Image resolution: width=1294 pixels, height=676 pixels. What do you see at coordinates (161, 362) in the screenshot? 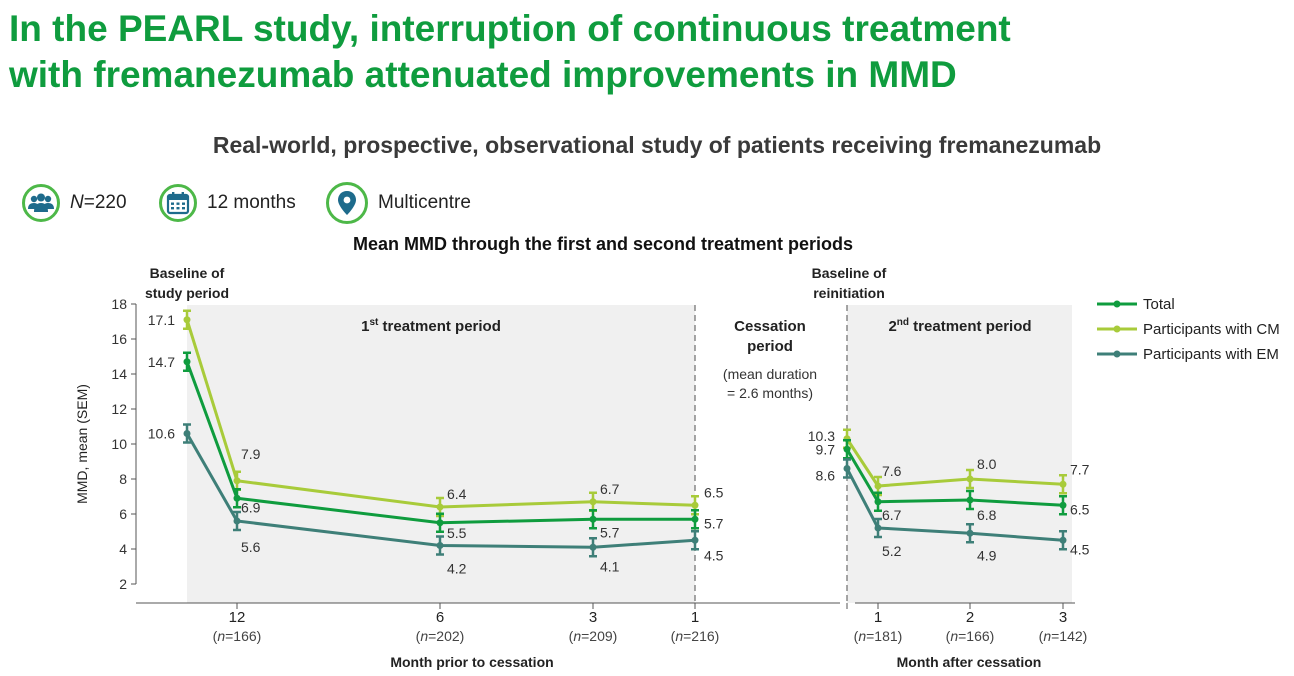
I see `data-label: 14.7` at bounding box center [161, 362].